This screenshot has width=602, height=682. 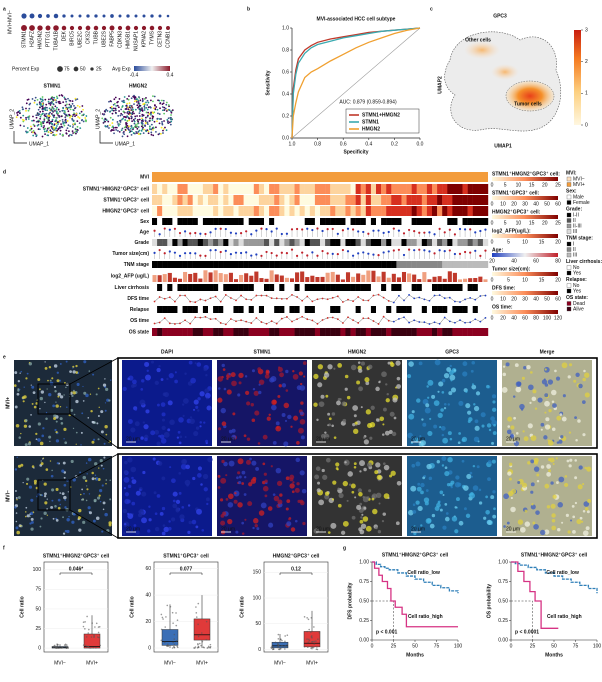 What do you see at coordinates (525, 299) in the screenshot?
I see `legend-tick: 30` at bounding box center [525, 299].